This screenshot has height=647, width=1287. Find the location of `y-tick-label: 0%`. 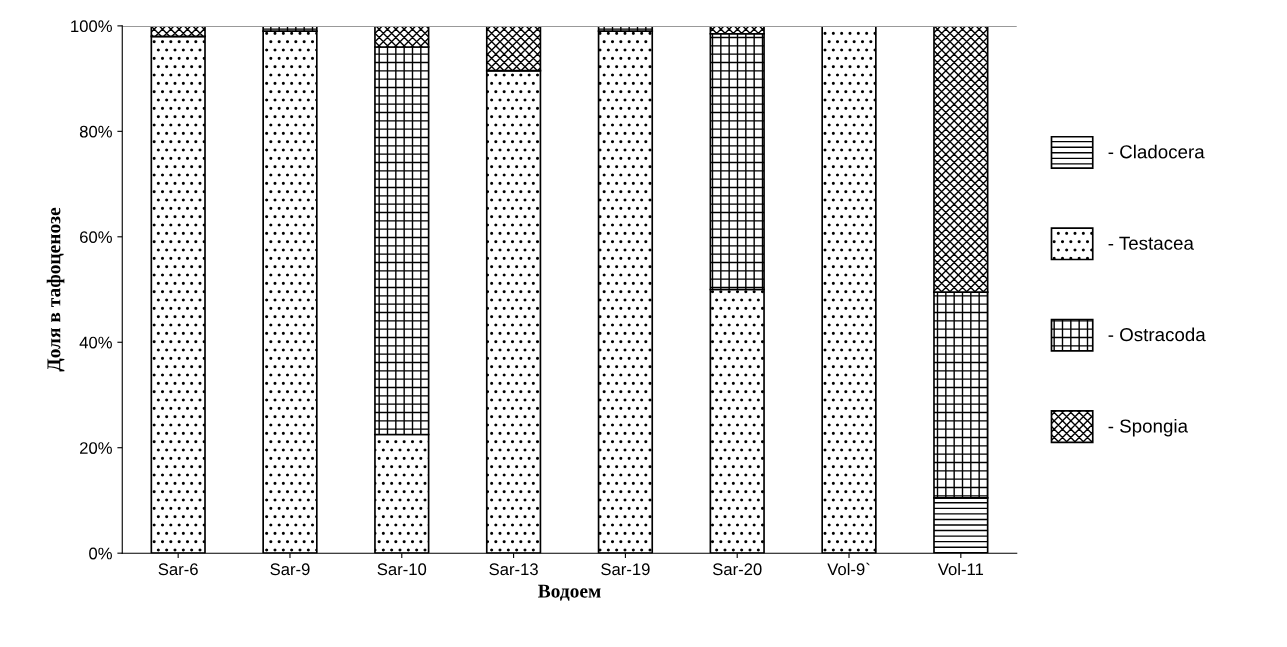

y-tick-label: 0% is located at coordinates (100, 553).